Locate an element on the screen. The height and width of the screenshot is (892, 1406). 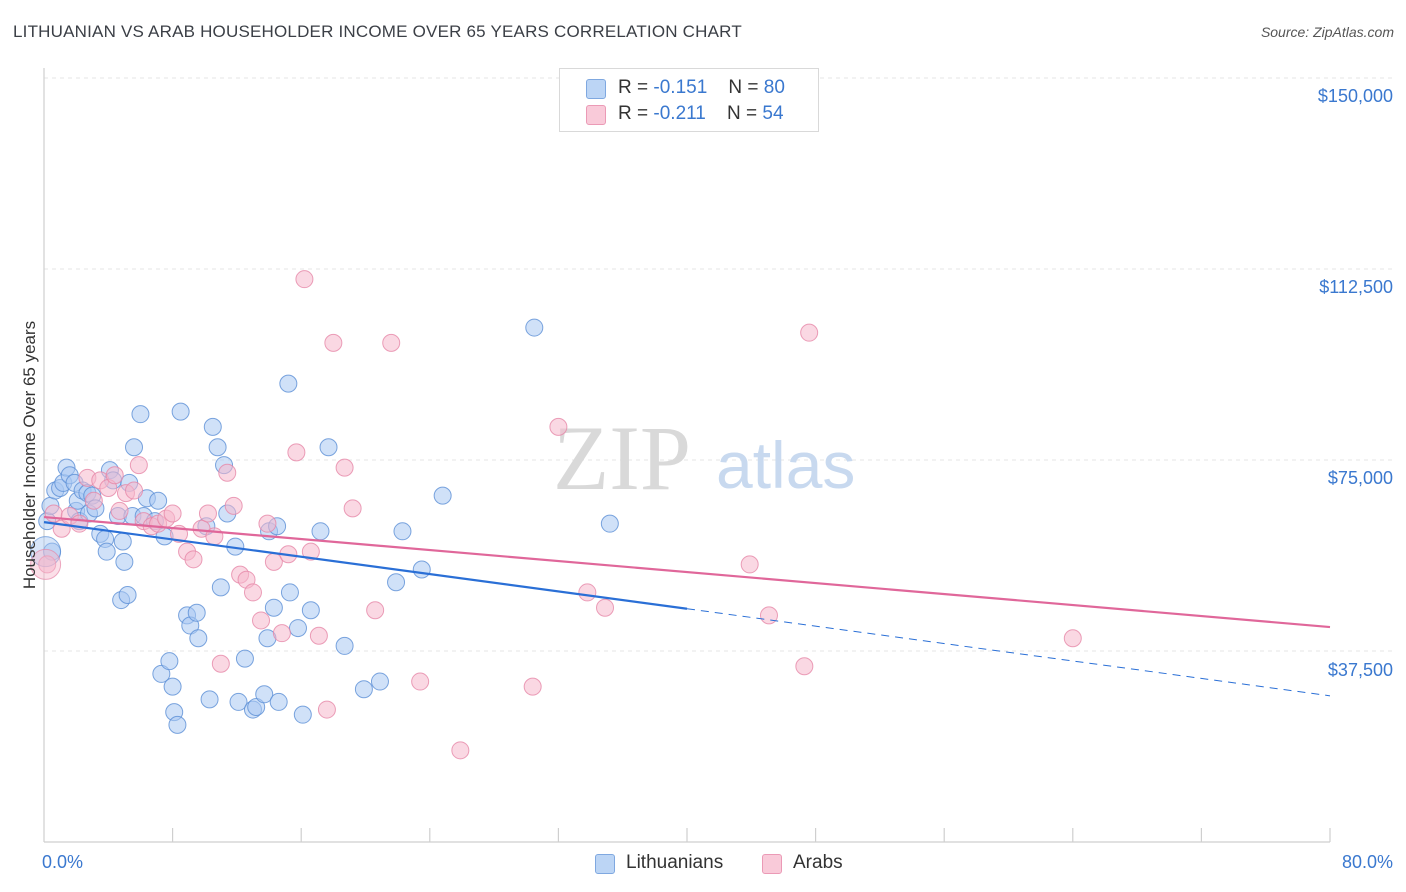
trend-line-lithuanians is located at coordinates (365, 565).